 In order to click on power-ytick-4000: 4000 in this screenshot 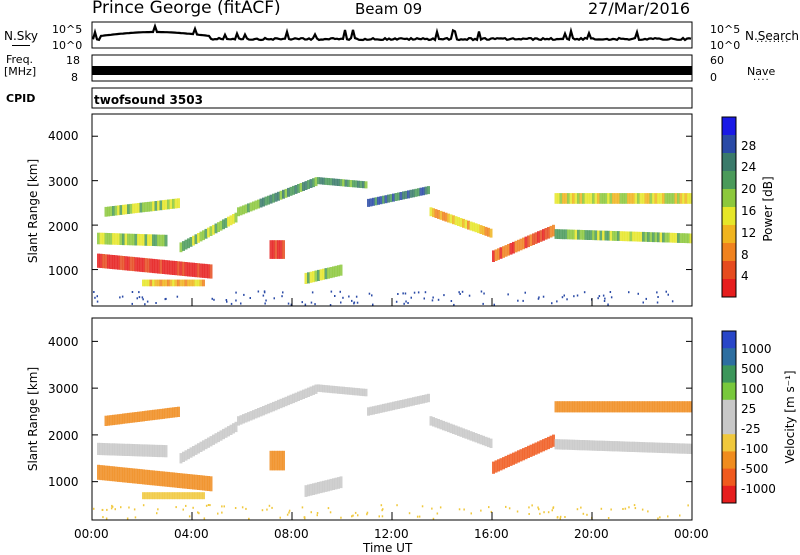, I will do `click(63, 136)`.